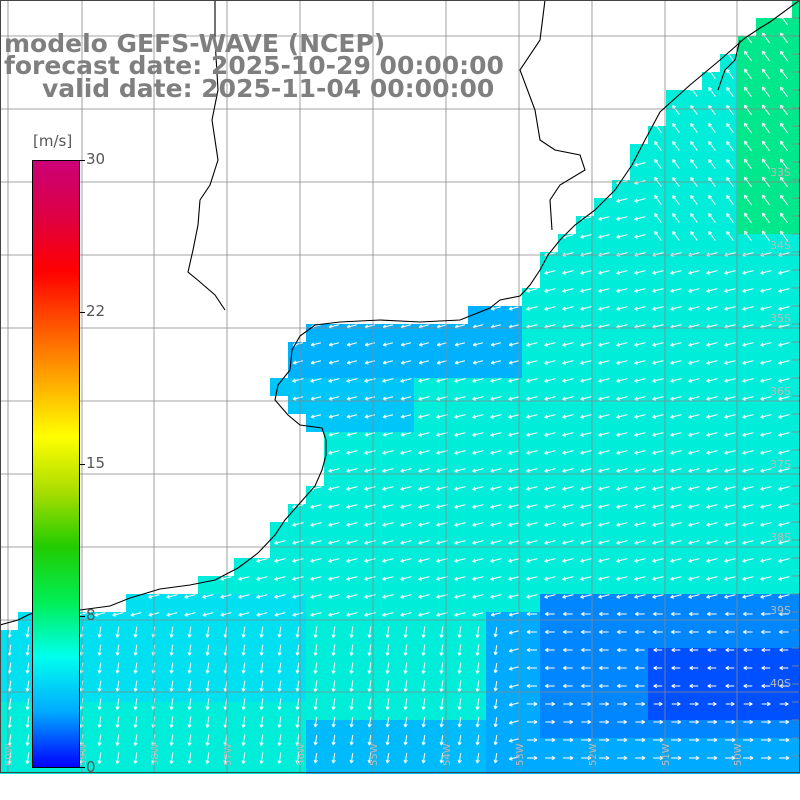  Describe the element at coordinates (91, 615) in the screenshot. I see `colorbar-label-8: 8` at that location.